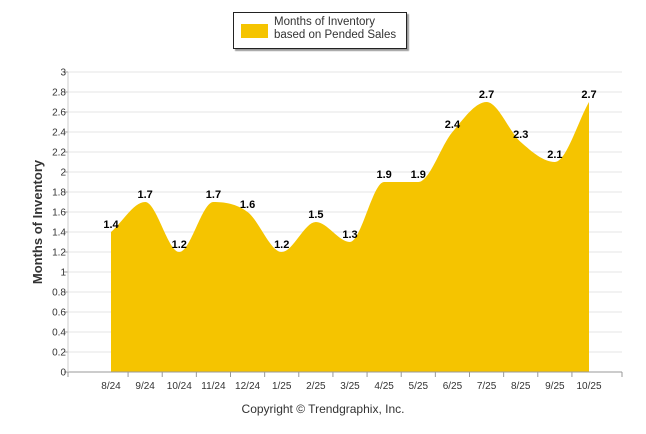 The image size is (646, 434). I want to click on y-tick-label: 0.4, so click(59, 333).